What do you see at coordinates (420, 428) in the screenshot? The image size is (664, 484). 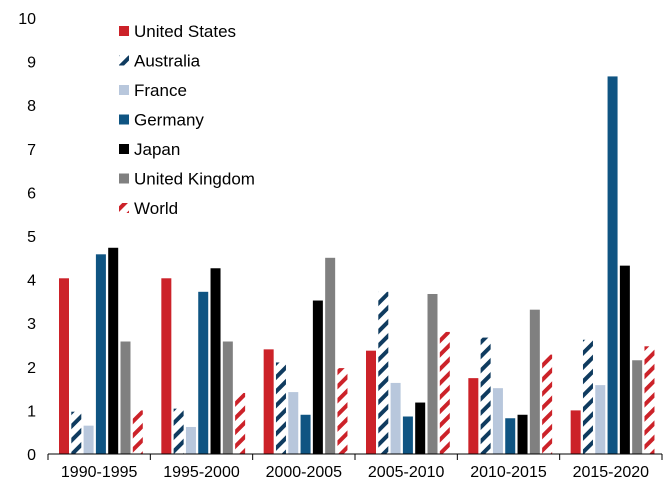 I see `bar-japan-2005-2010` at bounding box center [420, 428].